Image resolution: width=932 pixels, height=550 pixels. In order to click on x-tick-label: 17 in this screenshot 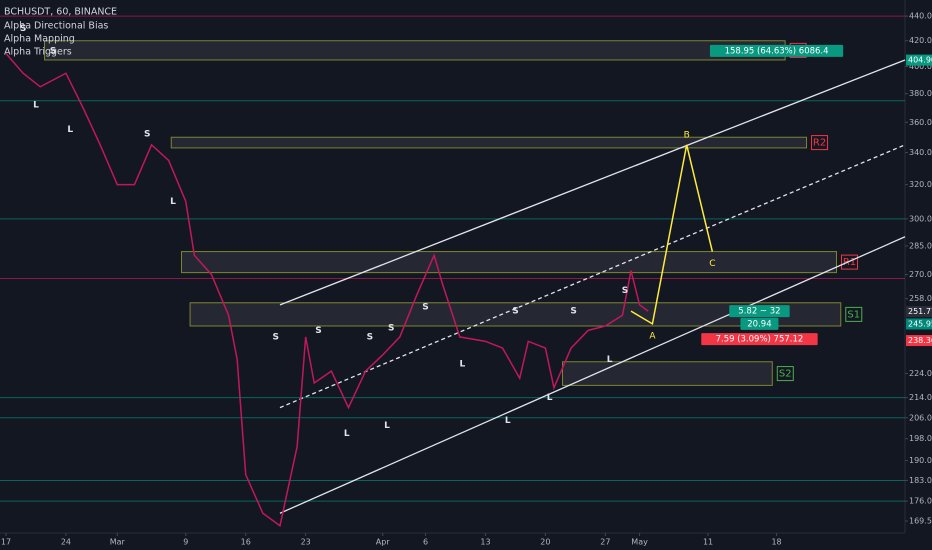, I will do `click(6, 542)`.